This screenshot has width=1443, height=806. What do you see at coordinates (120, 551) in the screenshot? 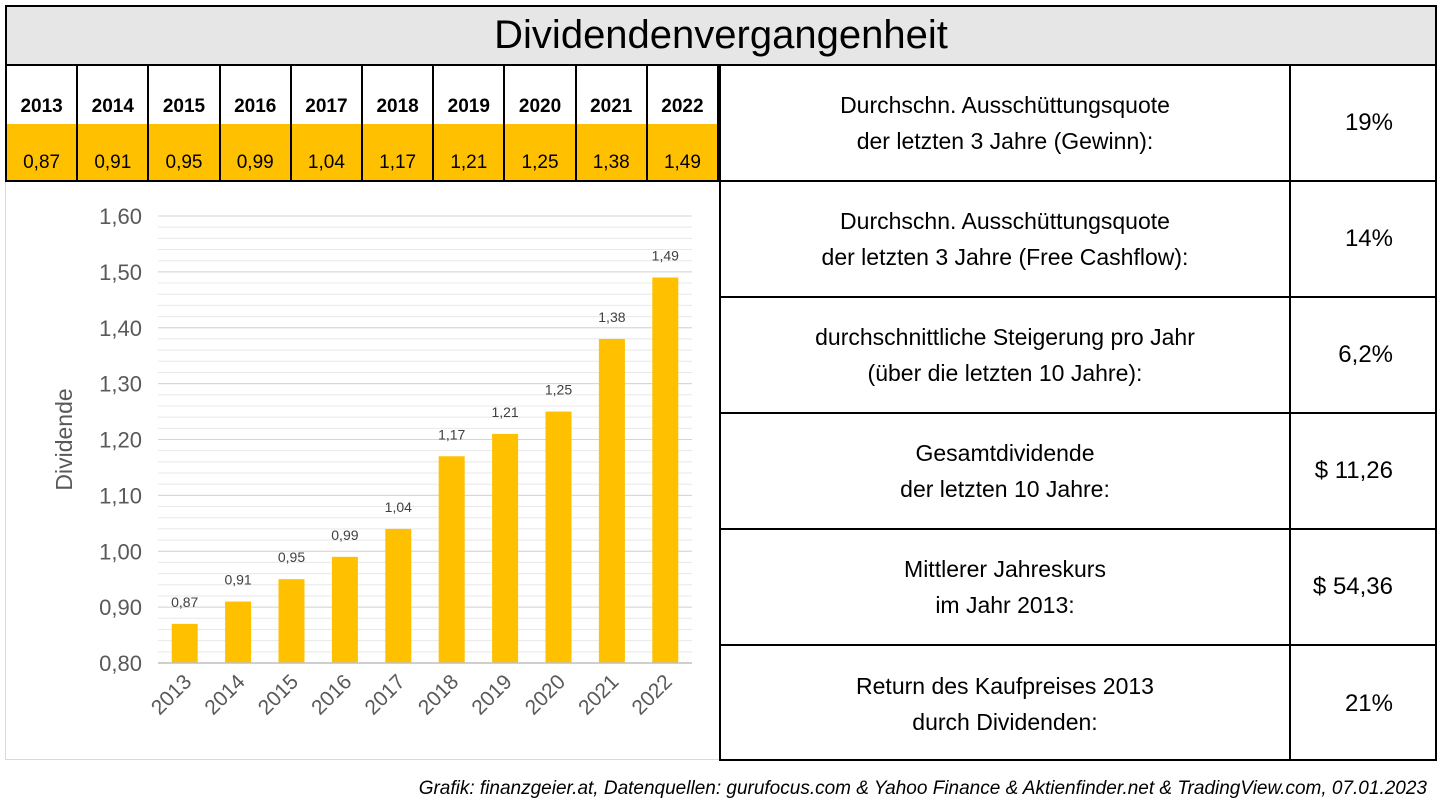
I see `y-tick-label: 1,00` at bounding box center [120, 551].